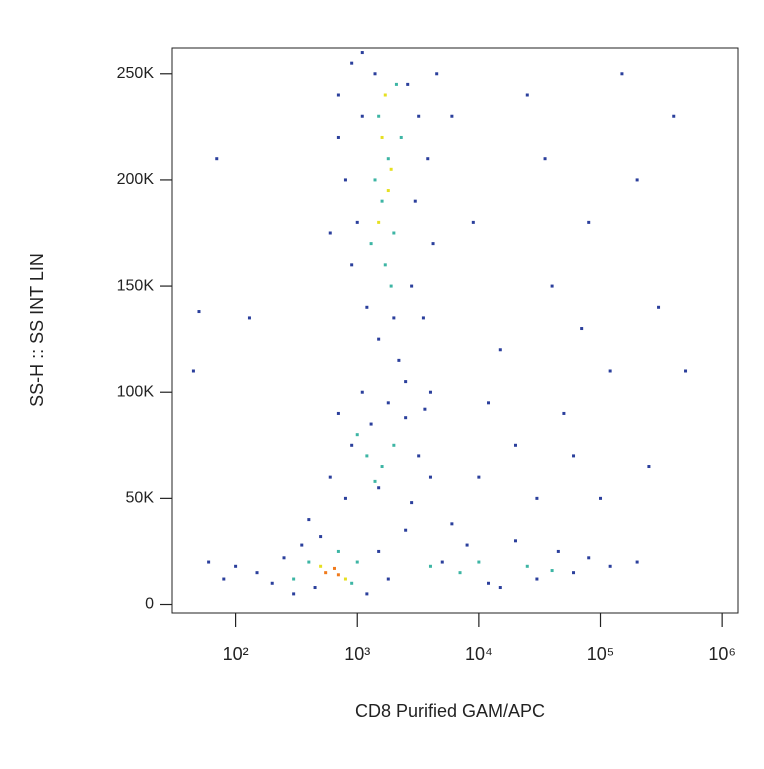 Image resolution: width=764 pixels, height=769 pixels. What do you see at coordinates (600, 654) in the screenshot?
I see `x-tick-label: 10⁵` at bounding box center [600, 654].